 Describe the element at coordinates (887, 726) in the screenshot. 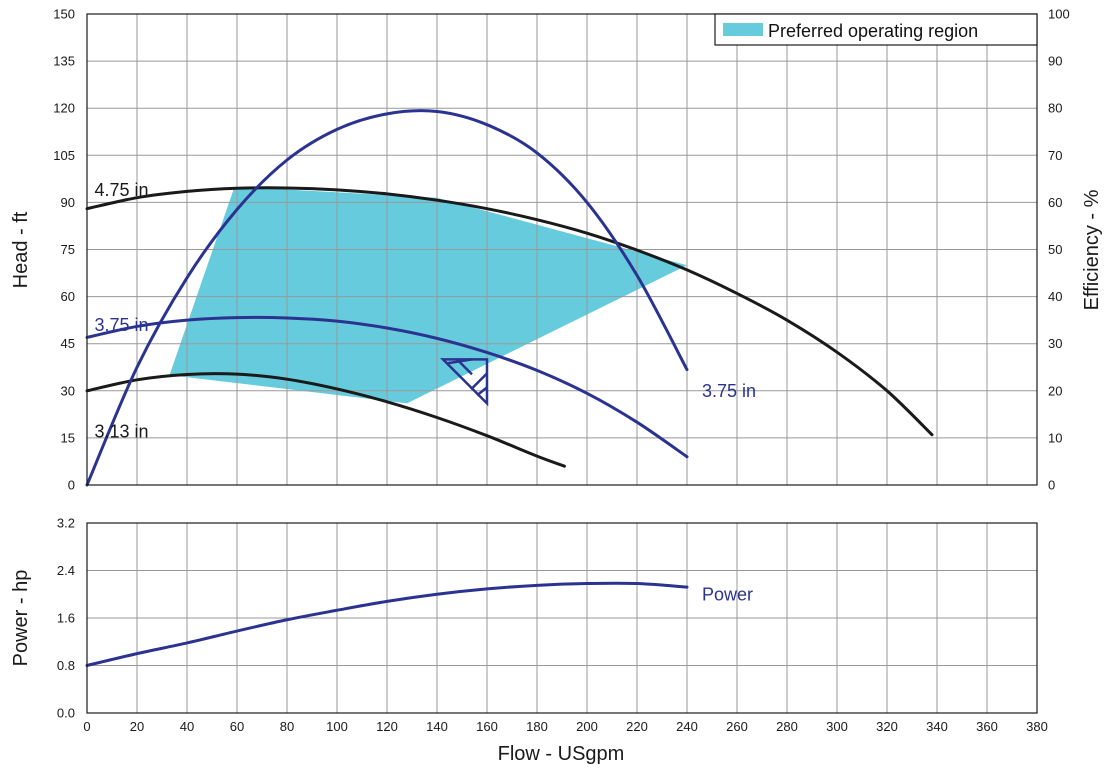

I see `tick-label-flow: 320` at that location.